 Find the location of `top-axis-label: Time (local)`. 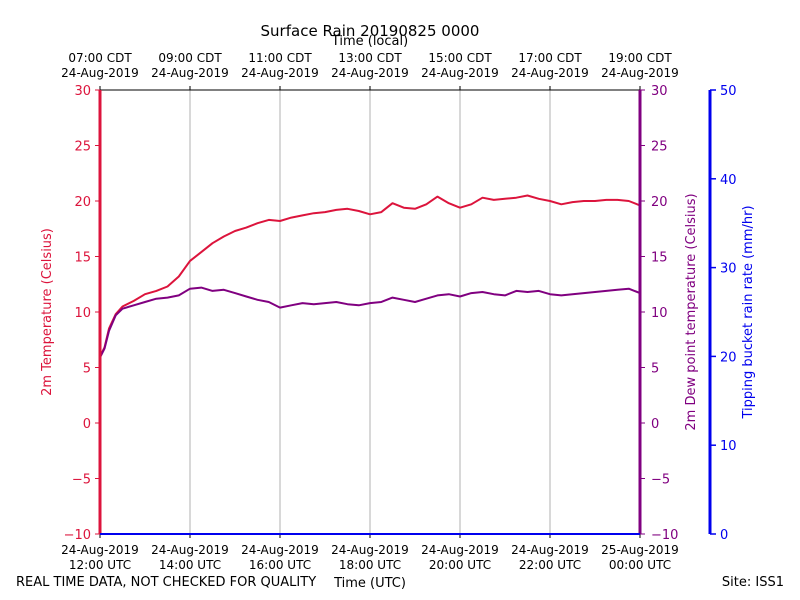

top-axis-label: Time (local) is located at coordinates (370, 41).